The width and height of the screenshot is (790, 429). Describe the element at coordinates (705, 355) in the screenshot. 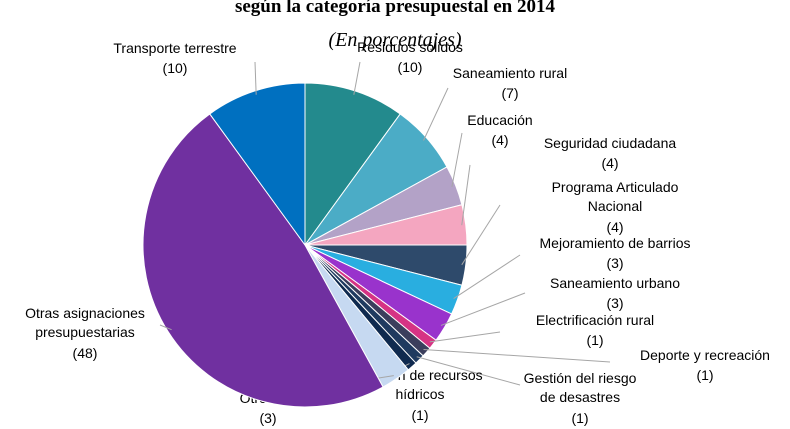

I see `slice-label: Deporte y recreación` at that location.